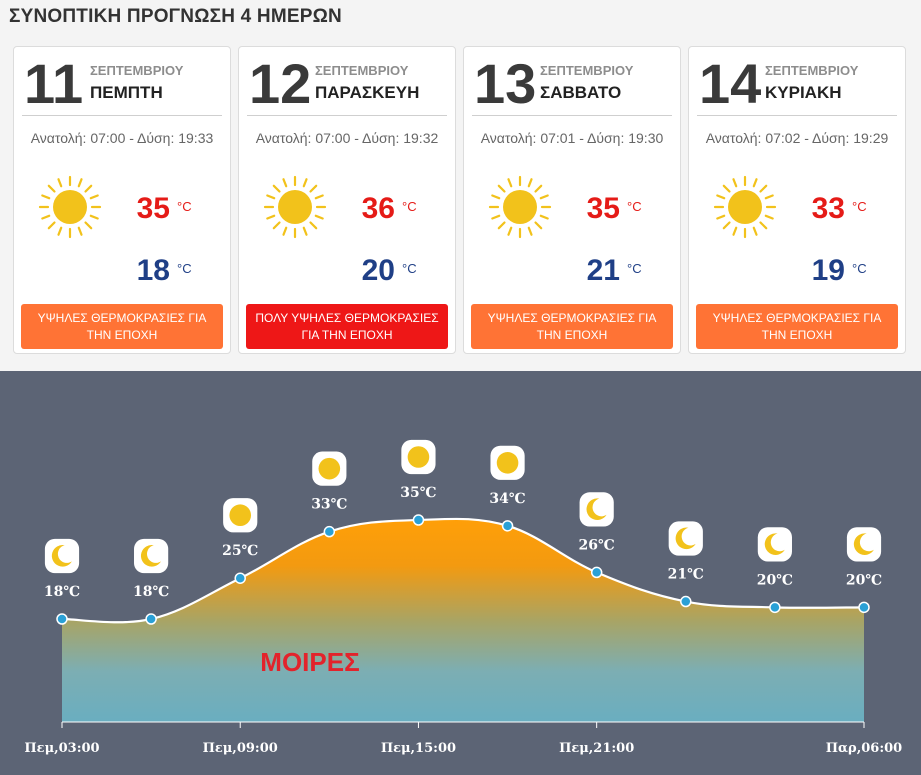  Describe the element at coordinates (418, 493) in the screenshot. I see `data-label: 35℃` at that location.